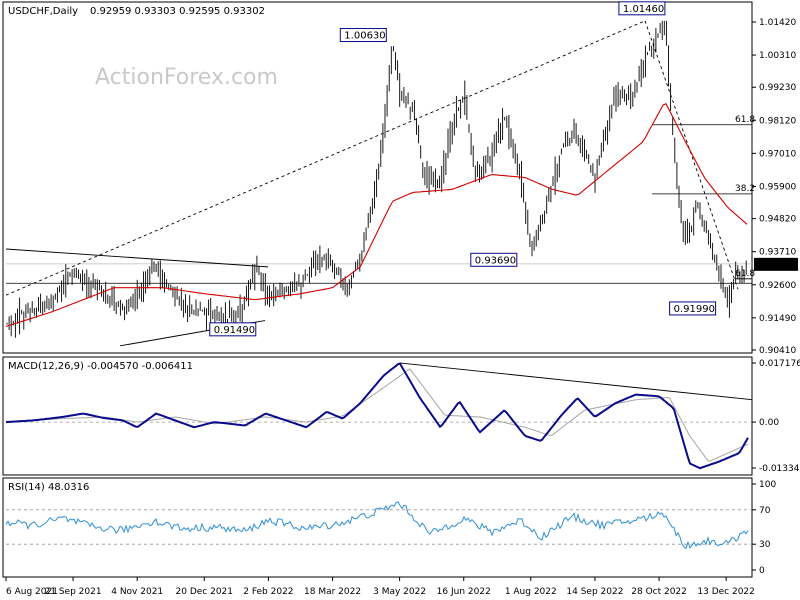 This screenshot has width=800, height=600. I want to click on swing-label: 1.01460, so click(643, 9).